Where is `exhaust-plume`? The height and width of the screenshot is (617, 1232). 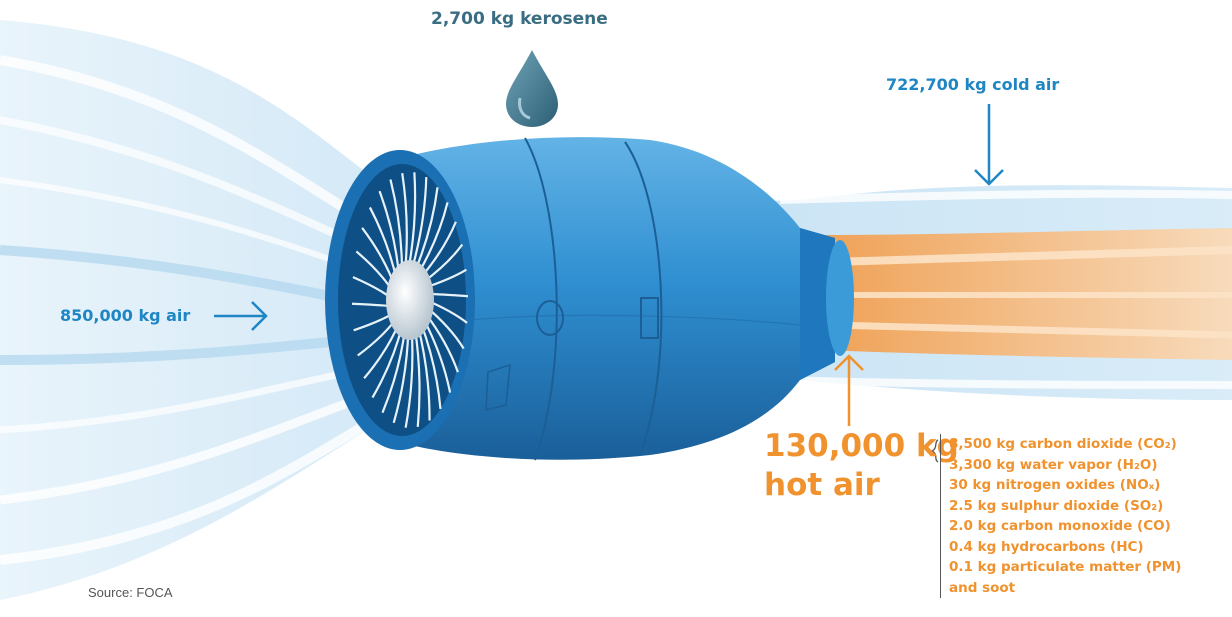
exhaust-plume is located at coordinates (1026, 294).